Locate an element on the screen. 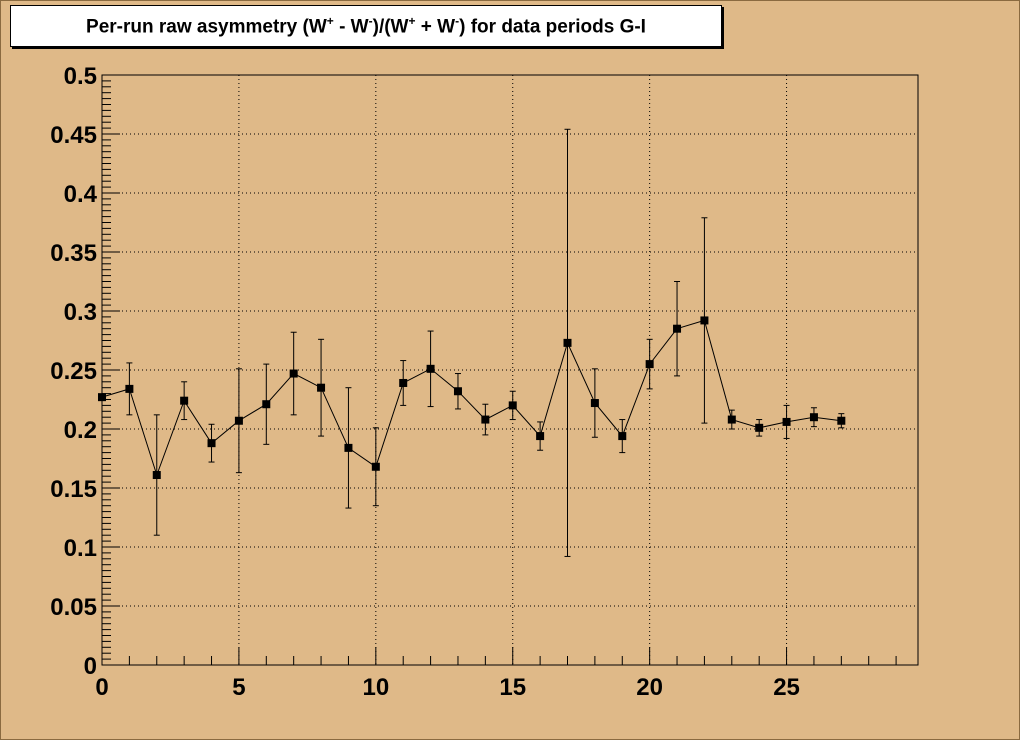  x-tick-label: 10 is located at coordinates (375, 687).